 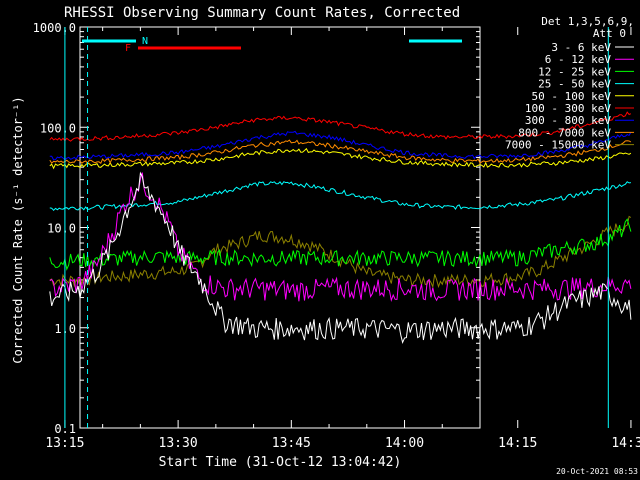 What do you see at coordinates (587, 21) in the screenshot?
I see `legend-header-1: Det 1,3,5,6,9,` at bounding box center [587, 21].